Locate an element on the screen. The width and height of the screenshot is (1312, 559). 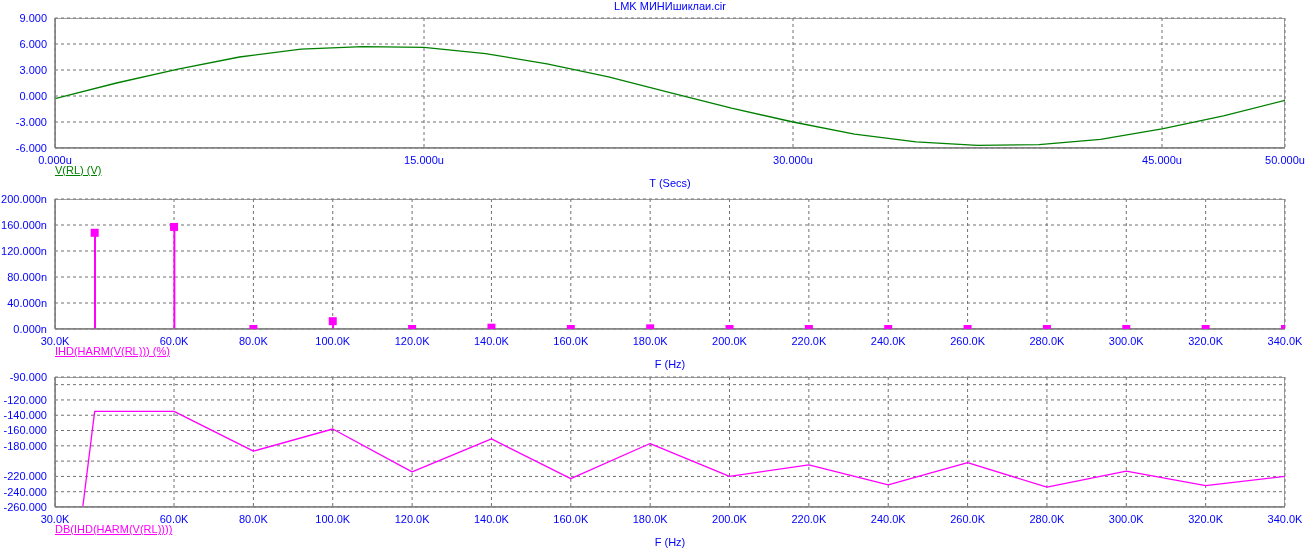
text: V(RL) (V) is located at coordinates (78, 170).